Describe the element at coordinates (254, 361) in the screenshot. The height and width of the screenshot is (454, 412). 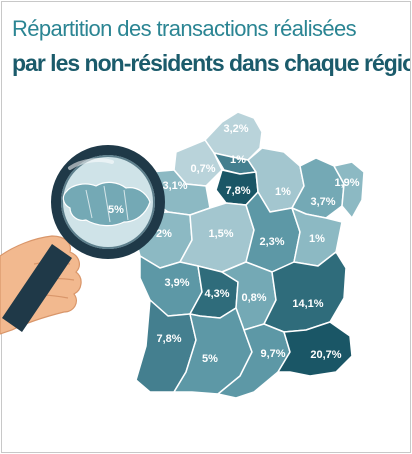
I see `region-languedoc` at that location.